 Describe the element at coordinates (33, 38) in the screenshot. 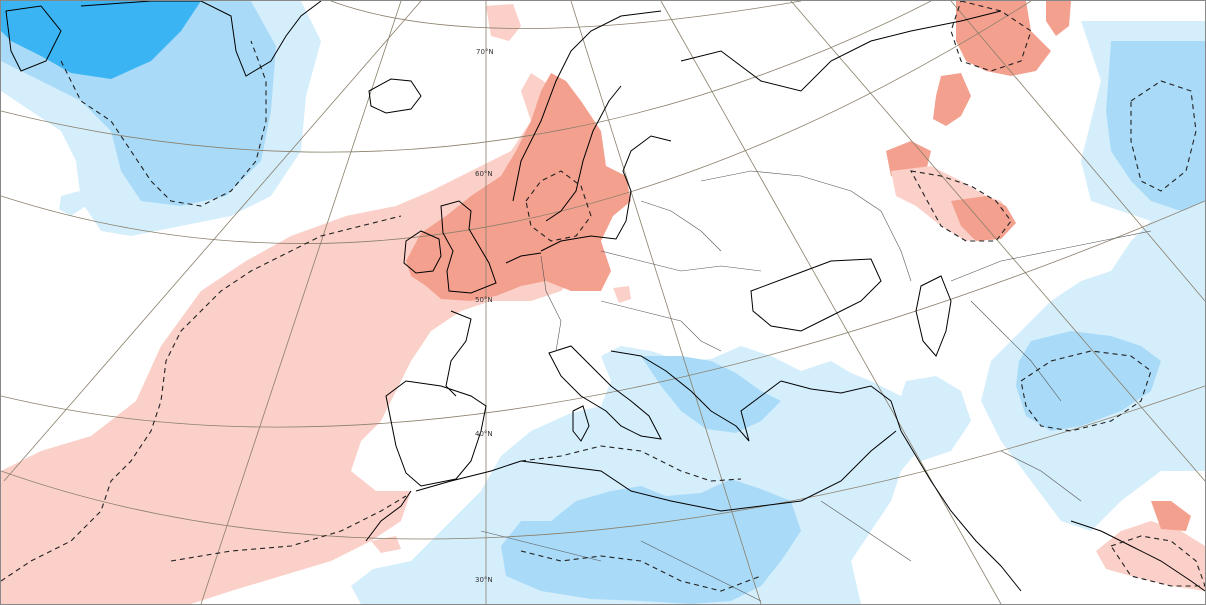

I see `coast-greenland` at that location.